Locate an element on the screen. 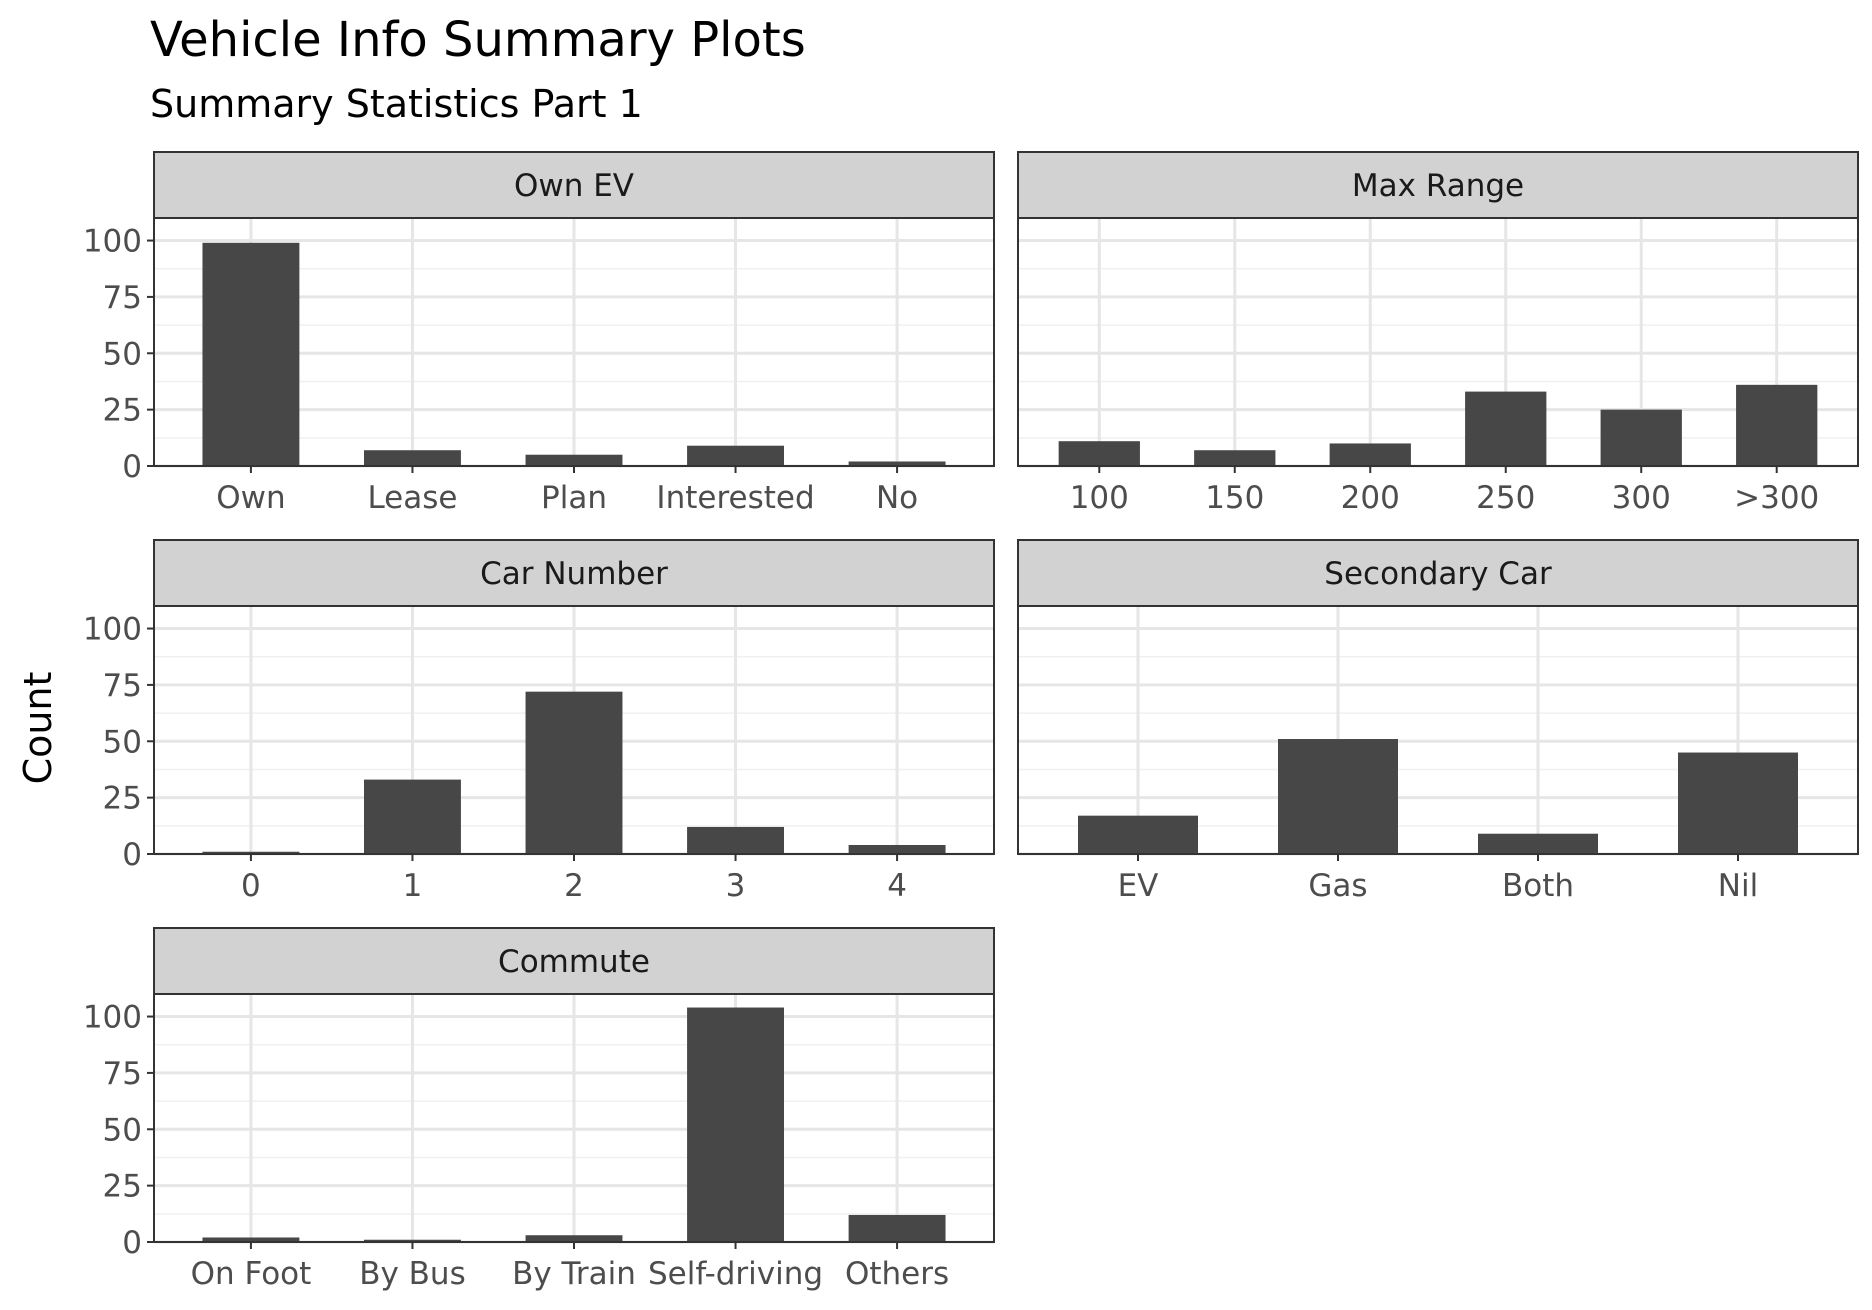 The height and width of the screenshot is (1310, 1872). strip-label: Own EV is located at coordinates (574, 186).